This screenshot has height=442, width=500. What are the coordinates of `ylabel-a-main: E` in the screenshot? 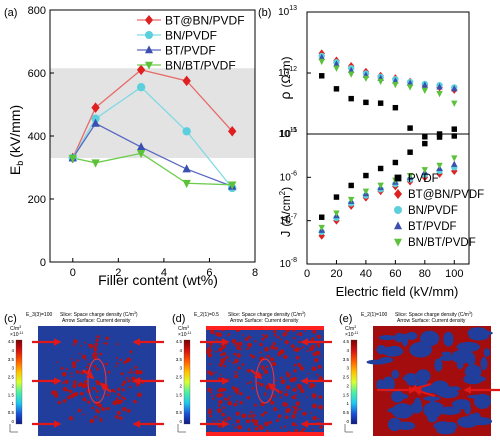 It's located at (15, 170).